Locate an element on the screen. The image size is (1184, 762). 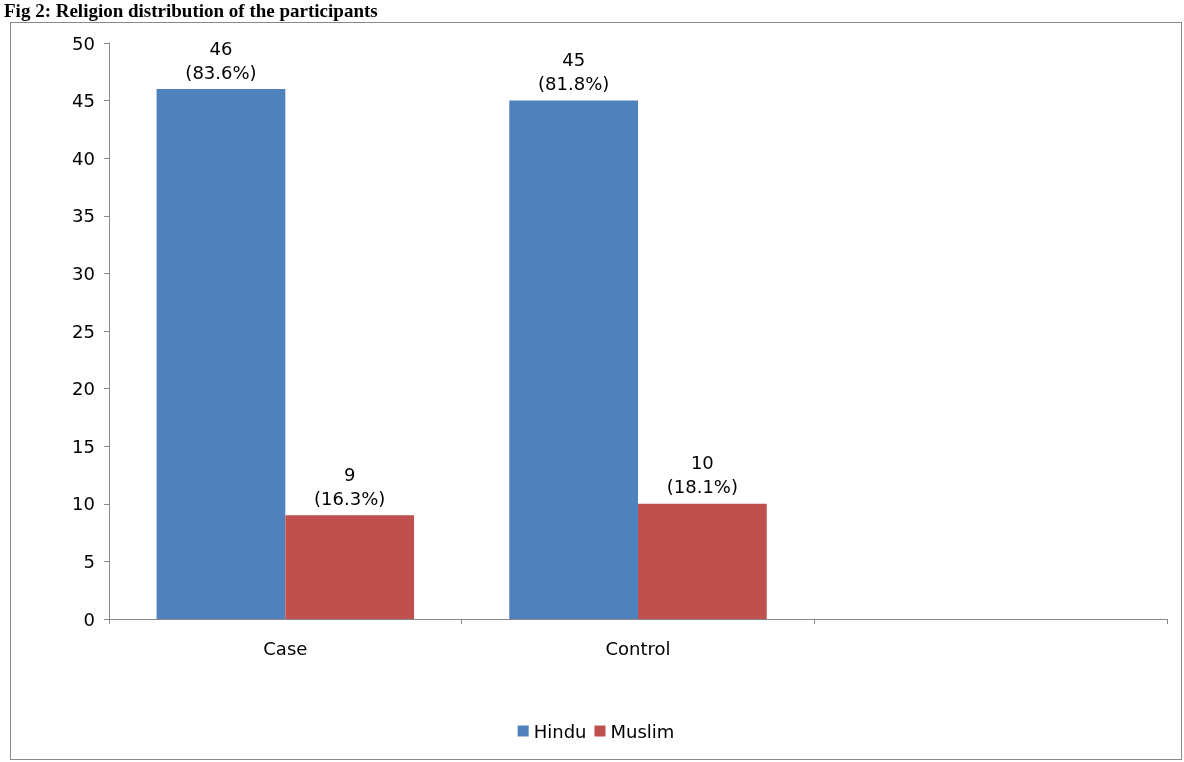
y-tick-label: 20 is located at coordinates (83, 389).